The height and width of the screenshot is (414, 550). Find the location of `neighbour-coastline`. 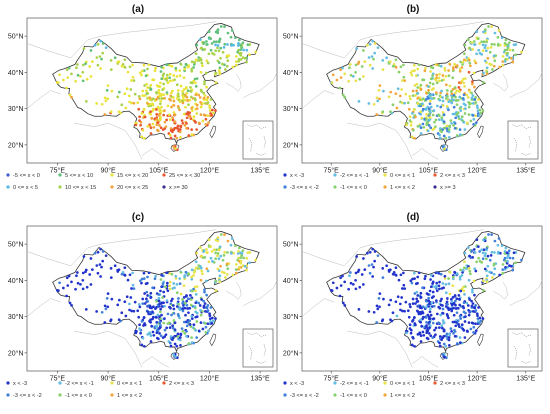

neighbour-coastline is located at coordinates (260, 293).